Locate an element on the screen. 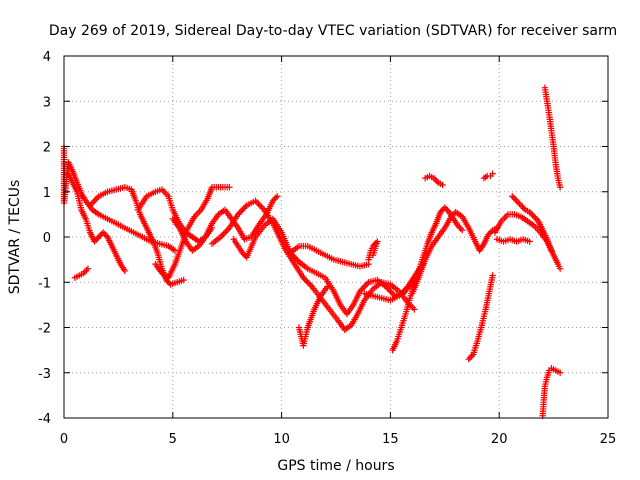 The width and height of the screenshot is (640, 480). series-track-c is located at coordinates (81, 273).